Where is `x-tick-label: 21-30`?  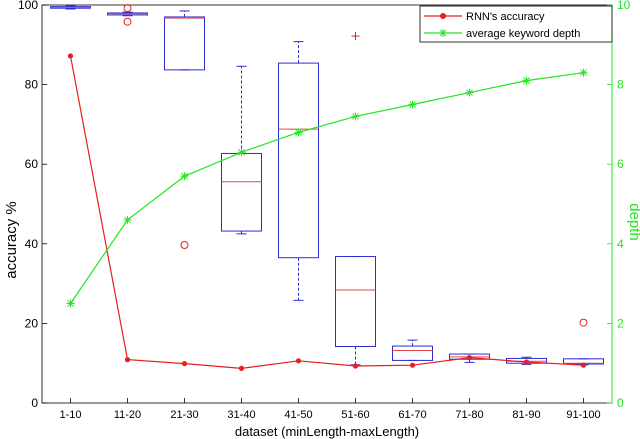
x-tick-label: 21-30 is located at coordinates (184, 415).